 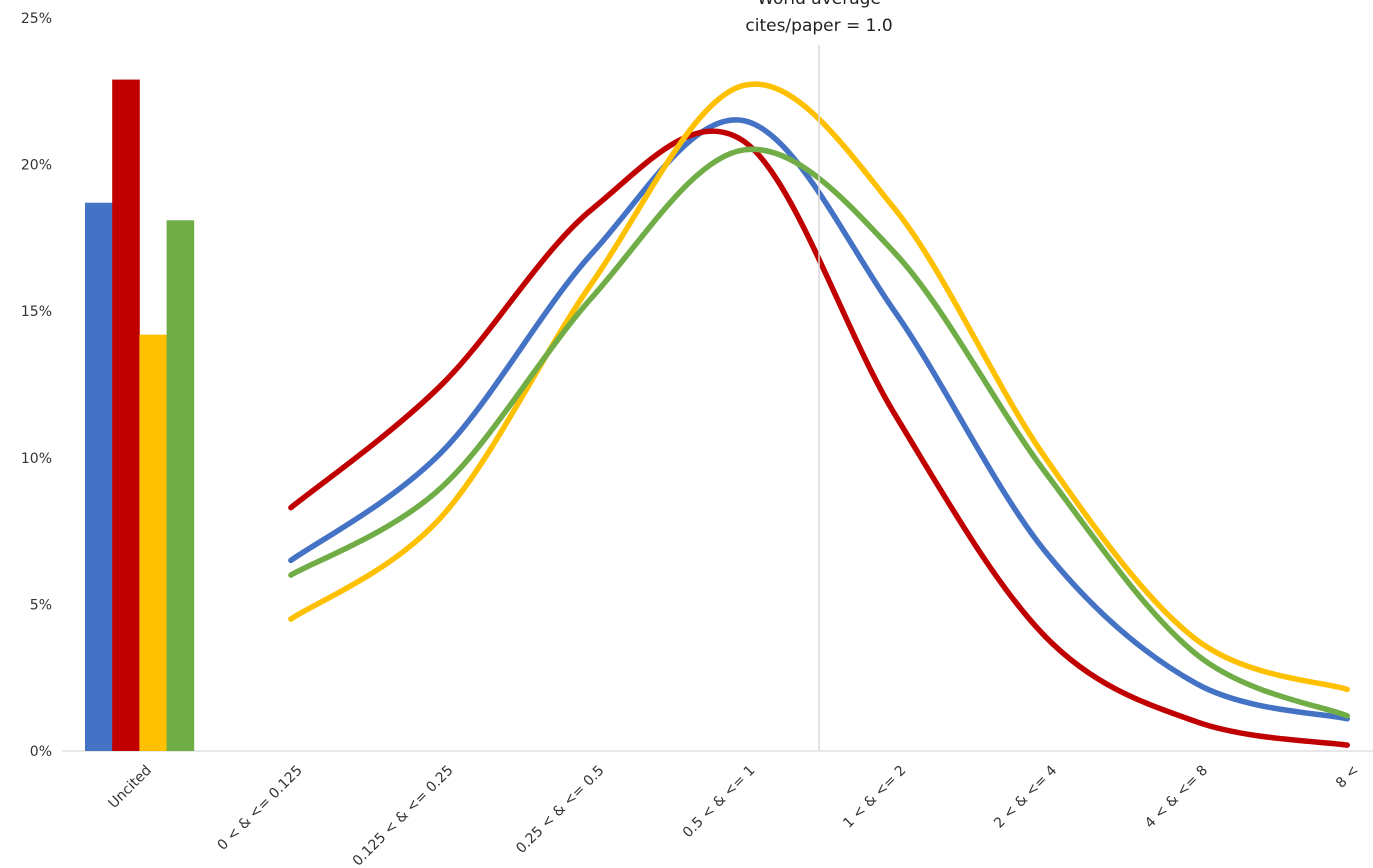 I want to click on world-average-annotation: World average cites/paper = 1.0, so click(x=819, y=375).